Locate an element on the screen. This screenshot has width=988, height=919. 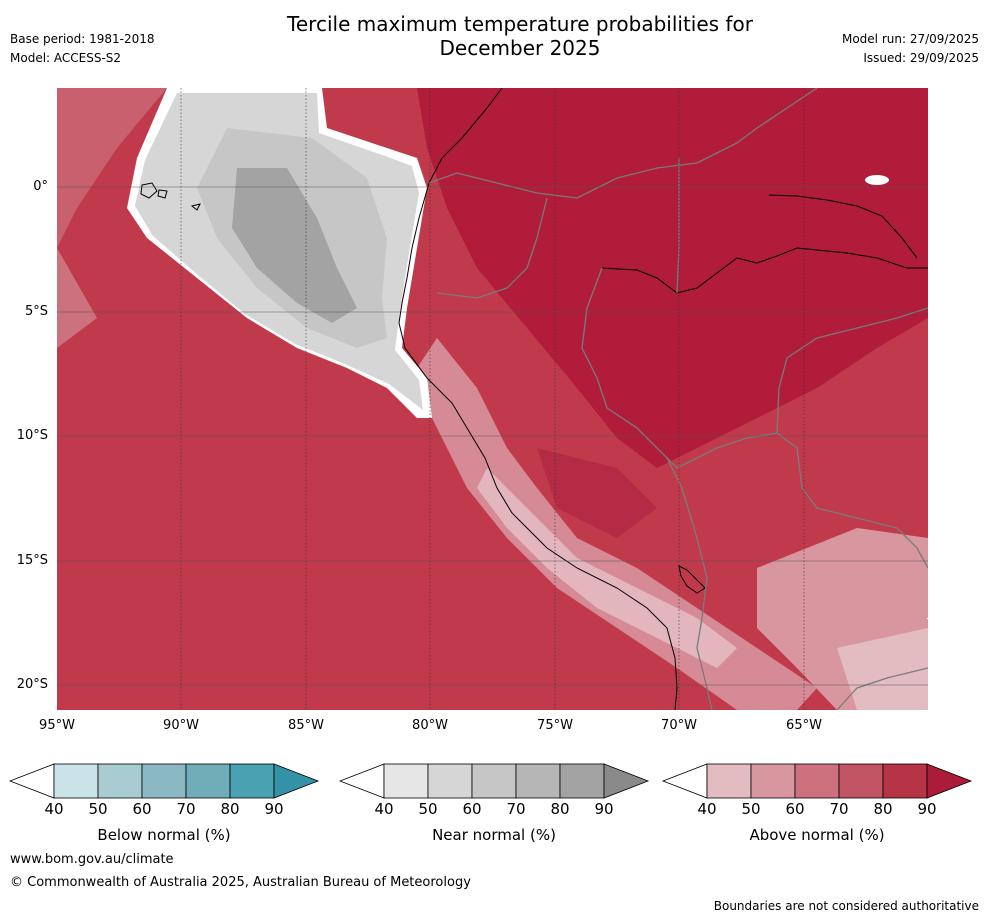
colorbar-near is located at coordinates (494, 781).